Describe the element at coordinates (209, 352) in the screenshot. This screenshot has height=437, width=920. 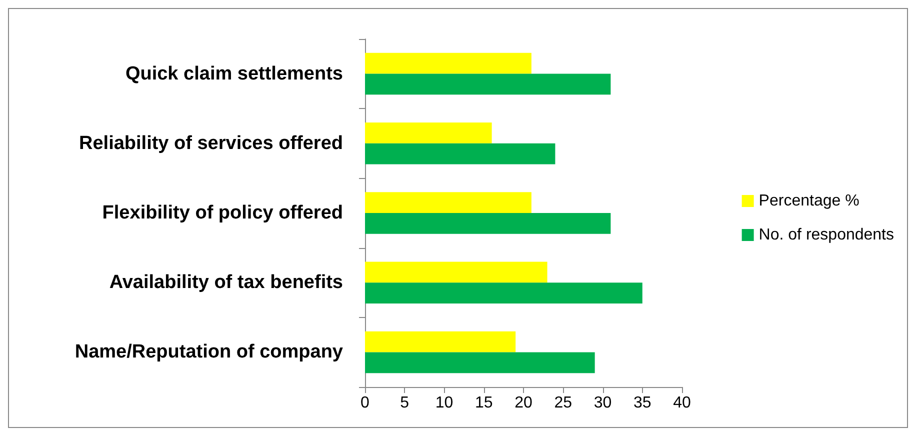
I see `y-tick-label: Name/Reputation of company` at that location.